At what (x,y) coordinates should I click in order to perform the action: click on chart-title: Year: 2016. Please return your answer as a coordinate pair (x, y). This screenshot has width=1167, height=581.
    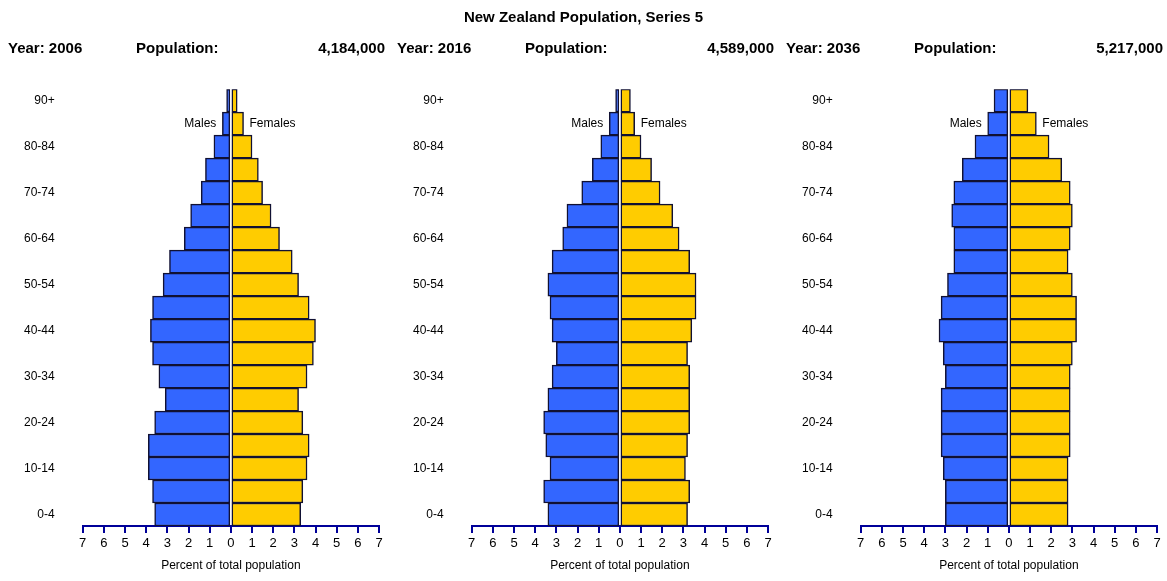
    Looking at the image, I should click on (435, 47).